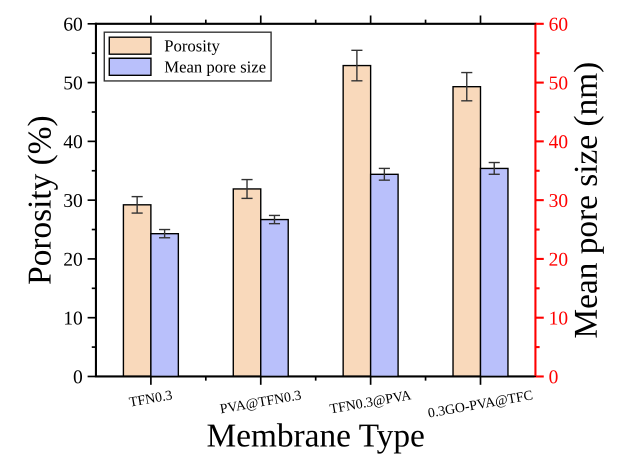 The width and height of the screenshot is (619, 458). I want to click on legend-label: Mean pore size, so click(215, 68).